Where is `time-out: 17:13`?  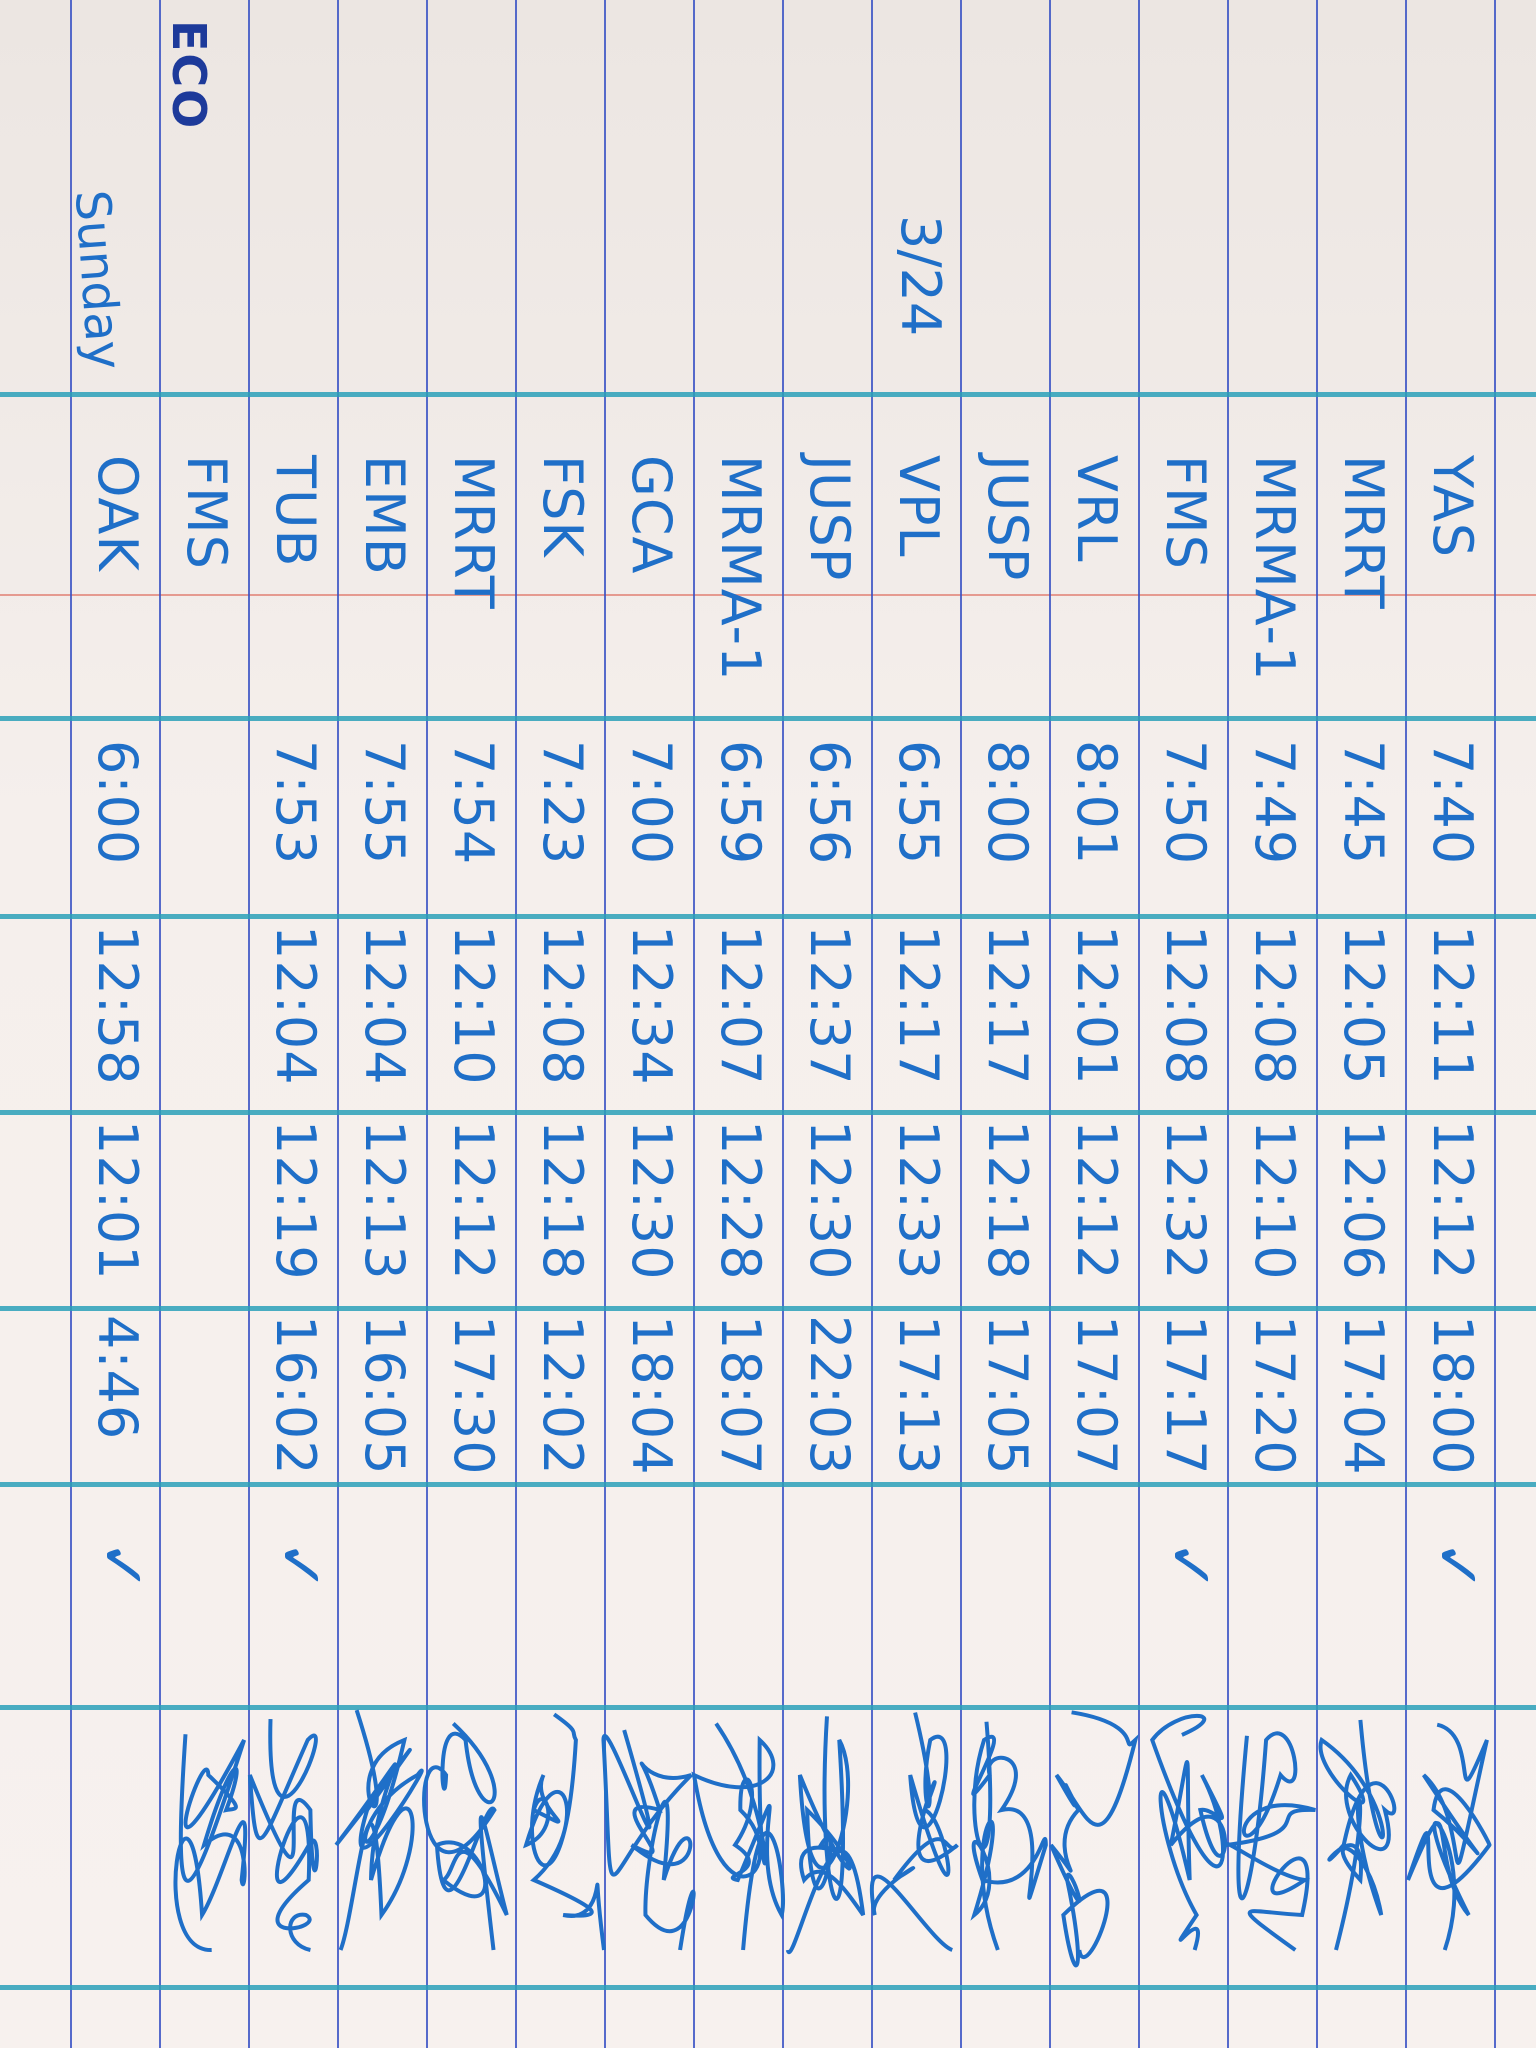 time-out: 17:13 is located at coordinates (918, 1395).